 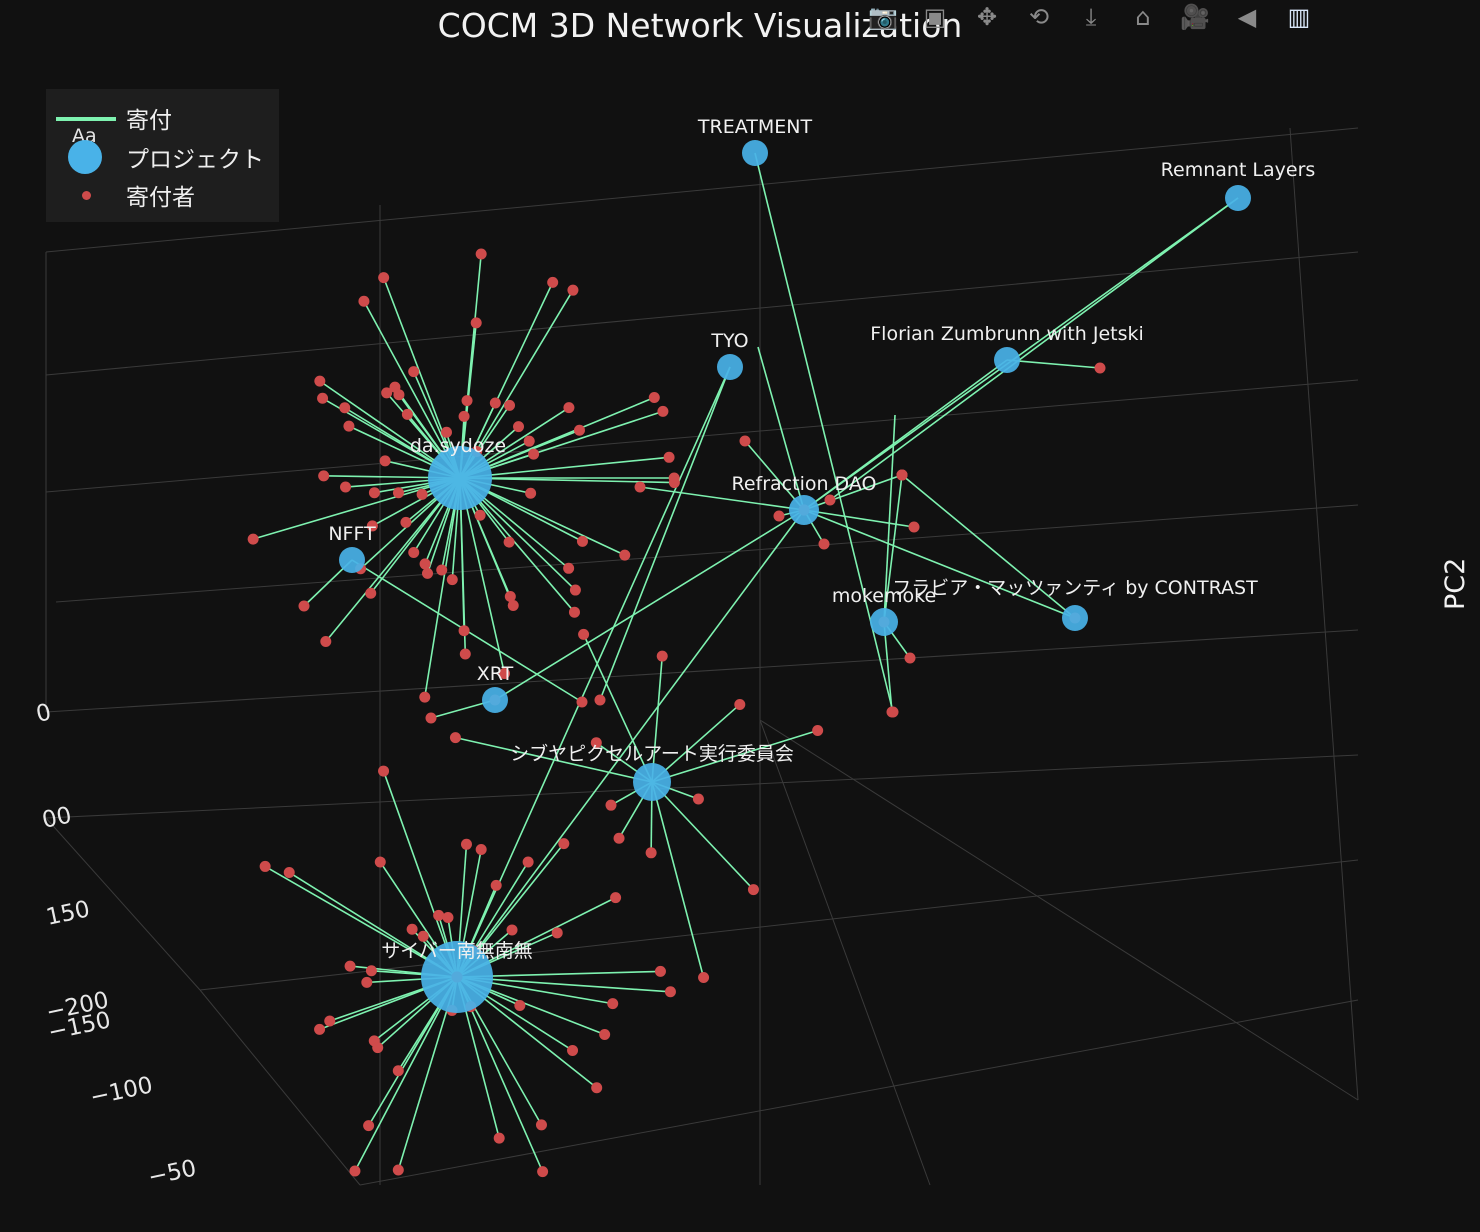 What do you see at coordinates (1091, 17) in the screenshot?
I see `turntable-icon: ⤓` at bounding box center [1091, 17].